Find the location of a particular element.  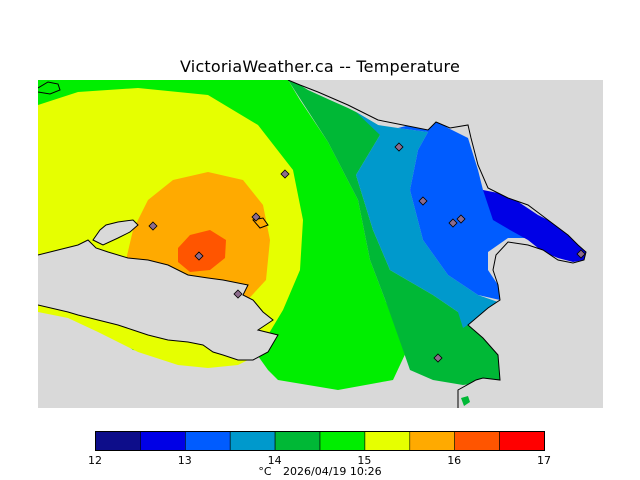

colorbar-tick-label: 15 is located at coordinates (364, 460).